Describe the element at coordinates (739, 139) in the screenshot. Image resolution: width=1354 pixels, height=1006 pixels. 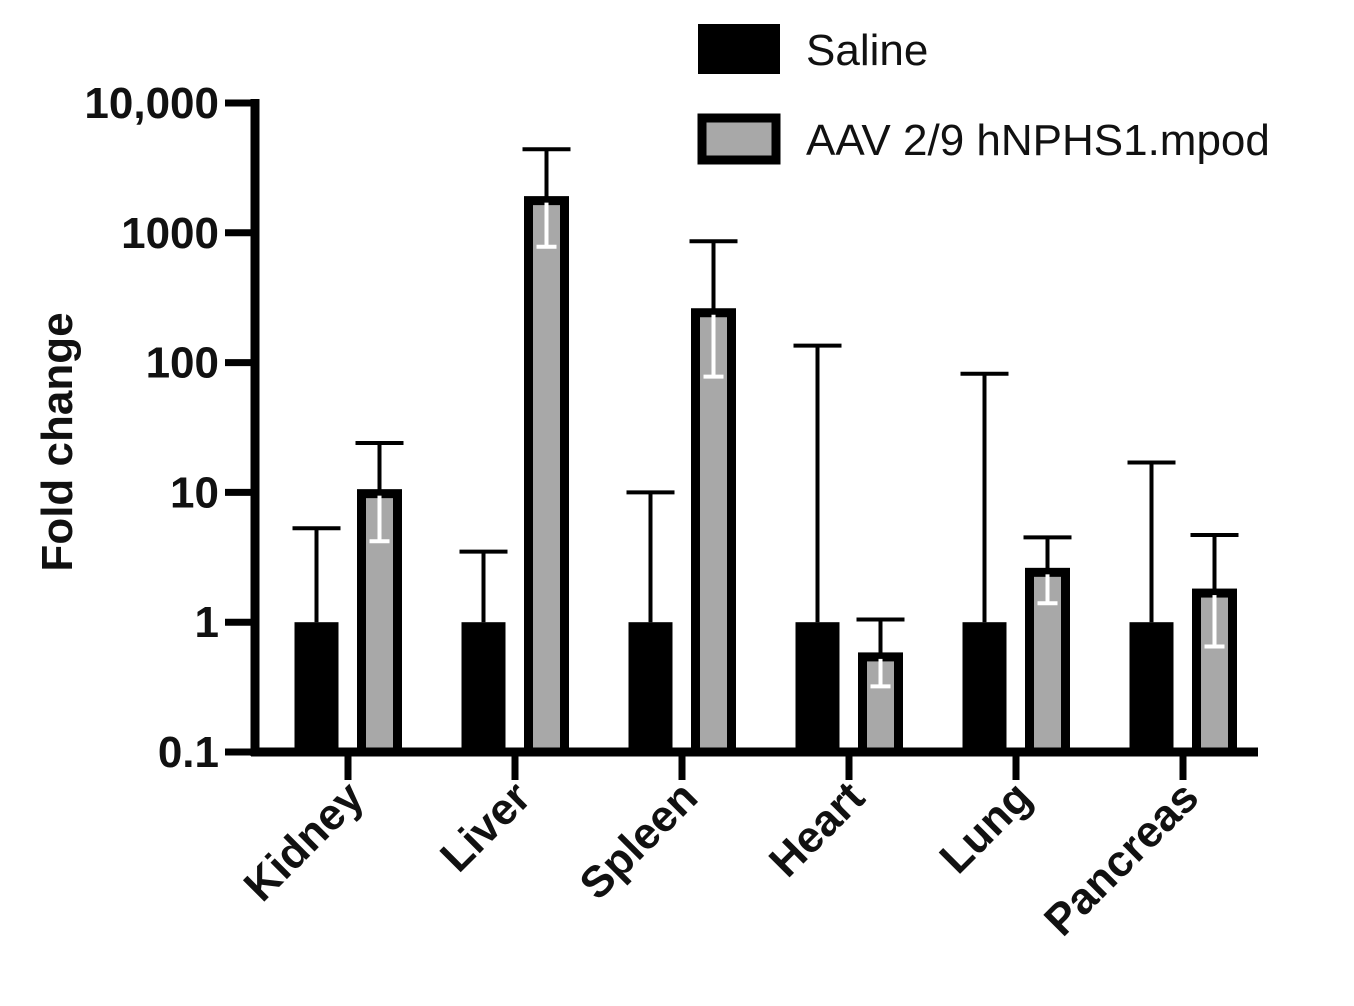
I see `legend-swatch-aav` at that location.